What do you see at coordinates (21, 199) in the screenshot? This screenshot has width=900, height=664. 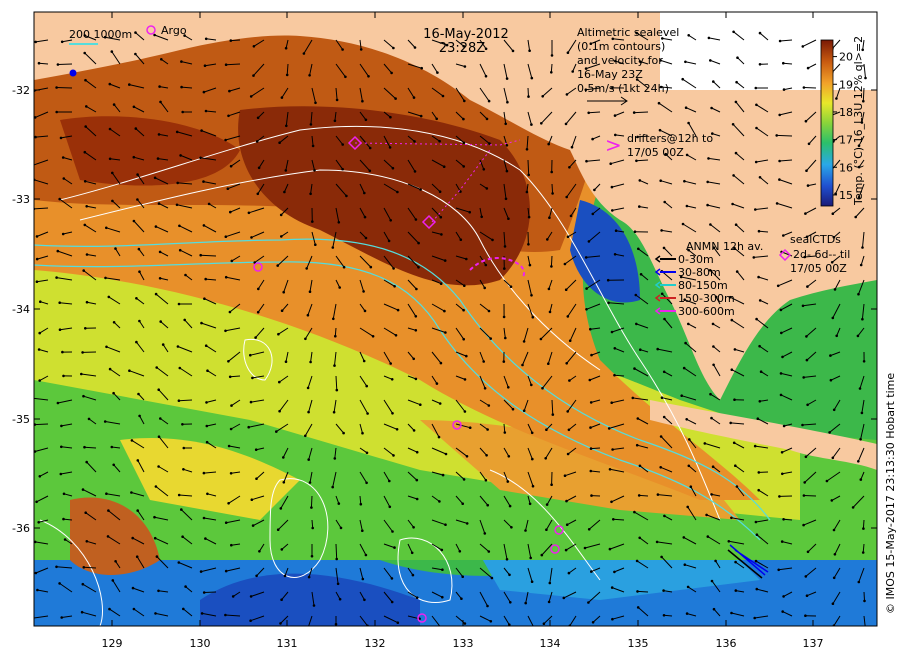 I see `lat-tick-label: -33` at bounding box center [21, 199].